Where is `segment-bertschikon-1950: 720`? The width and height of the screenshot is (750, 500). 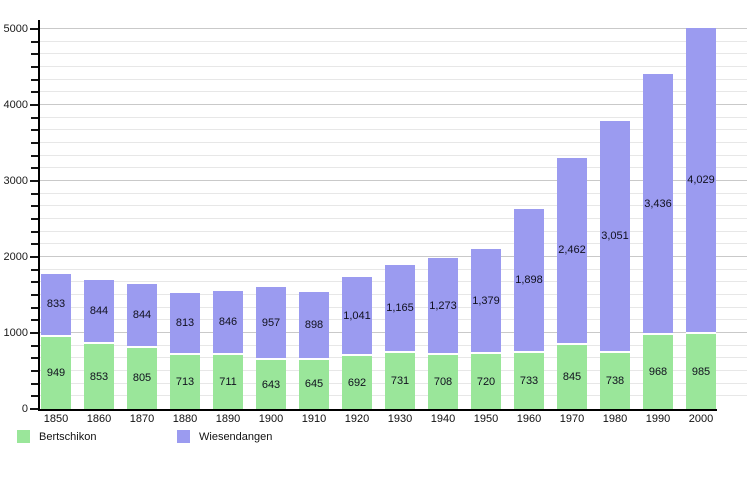 segment-bertschikon-1950: 720 is located at coordinates (486, 381).